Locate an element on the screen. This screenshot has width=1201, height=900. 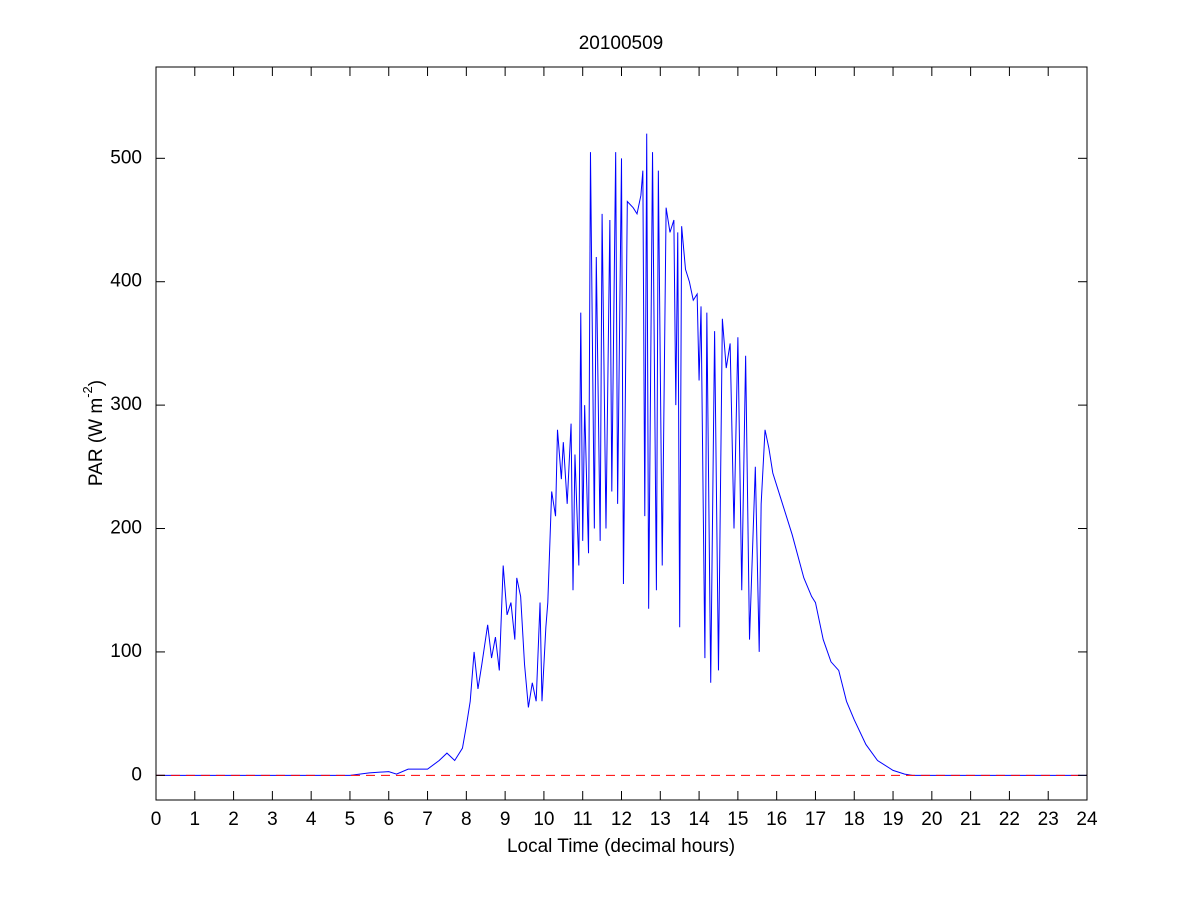
x-tick-label: 23 is located at coordinates (1048, 819).